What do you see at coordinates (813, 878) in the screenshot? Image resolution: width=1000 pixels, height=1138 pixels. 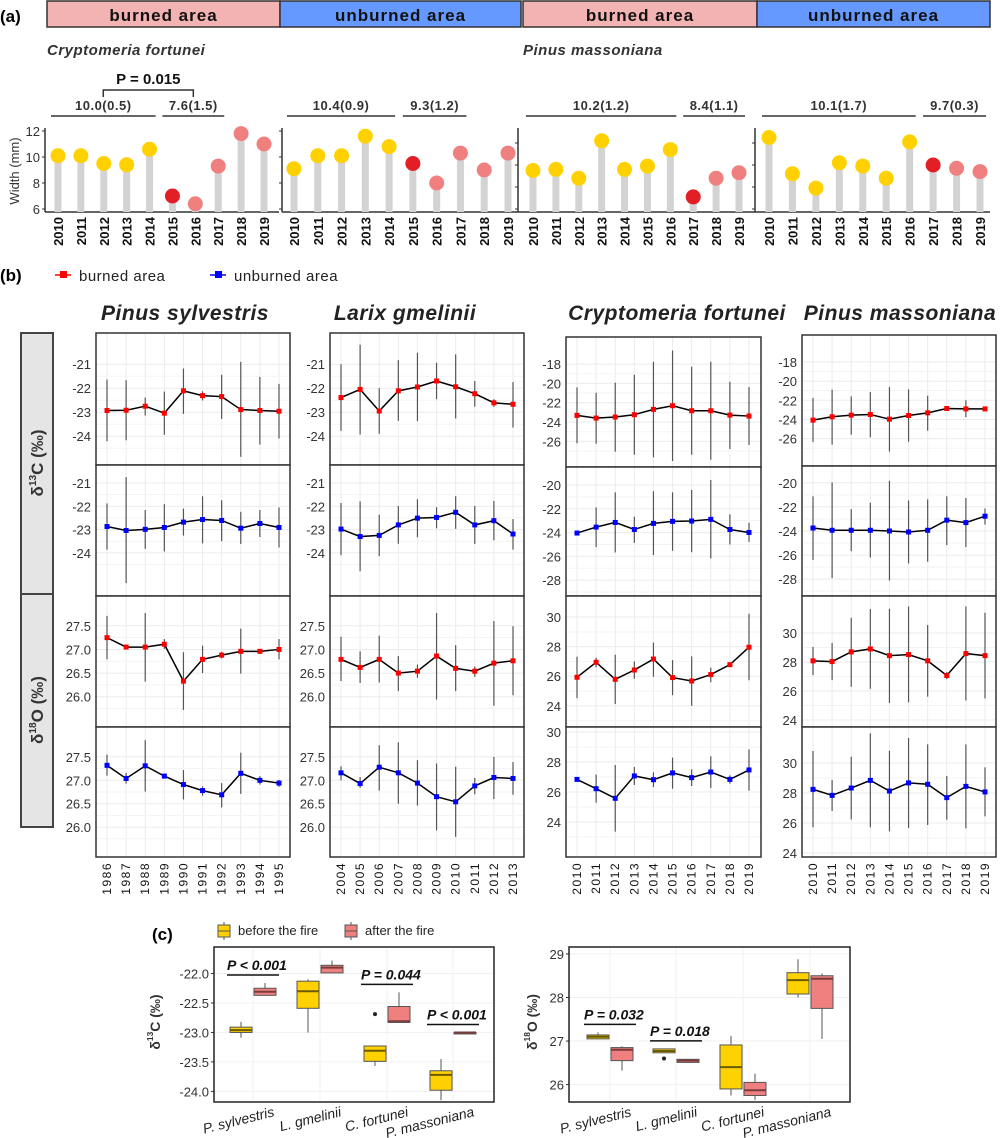 I see `year-label: 2010` at bounding box center [813, 878].